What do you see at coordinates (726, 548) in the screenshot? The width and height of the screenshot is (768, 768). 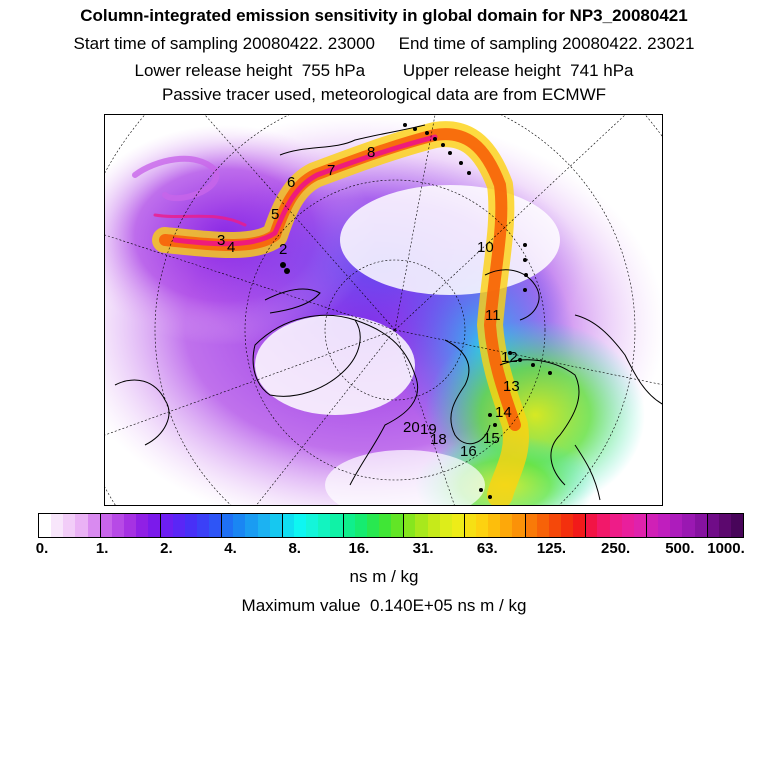 I see `colorbar-tick-label: 1000.` at bounding box center [726, 548].